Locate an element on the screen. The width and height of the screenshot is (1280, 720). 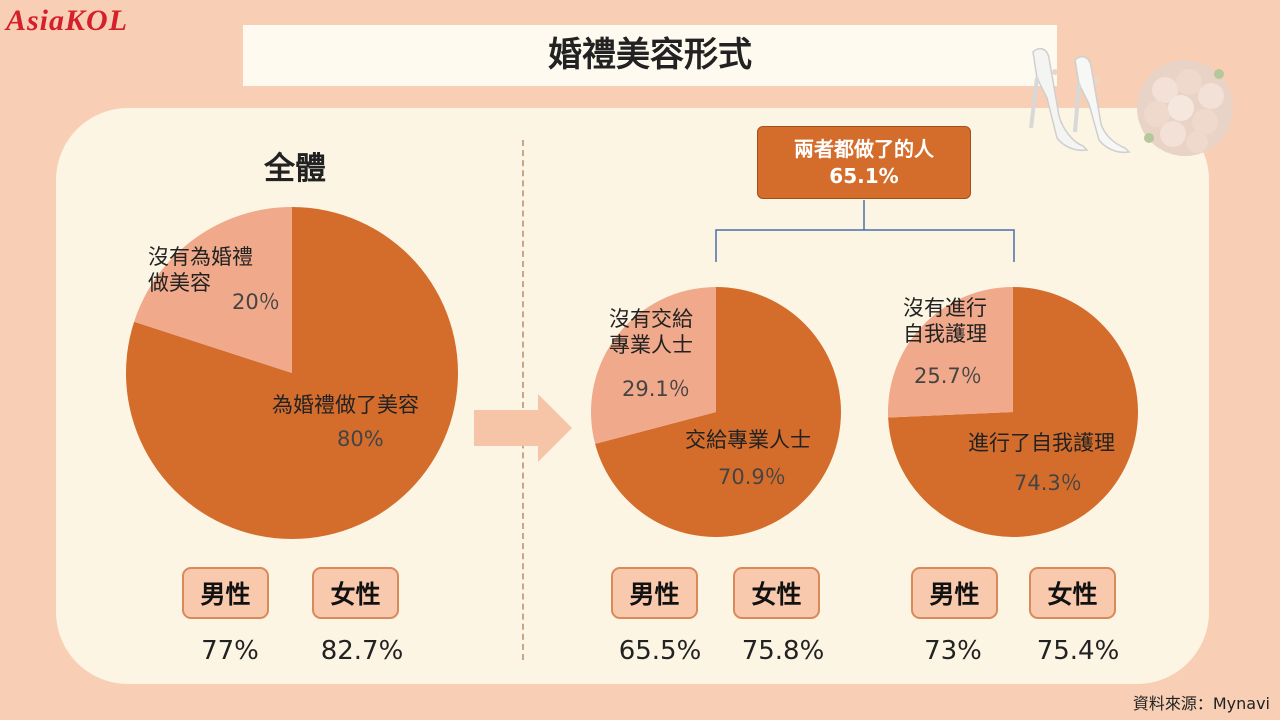
pie-3-minor-value: 25.7％ is located at coordinates (948, 376).